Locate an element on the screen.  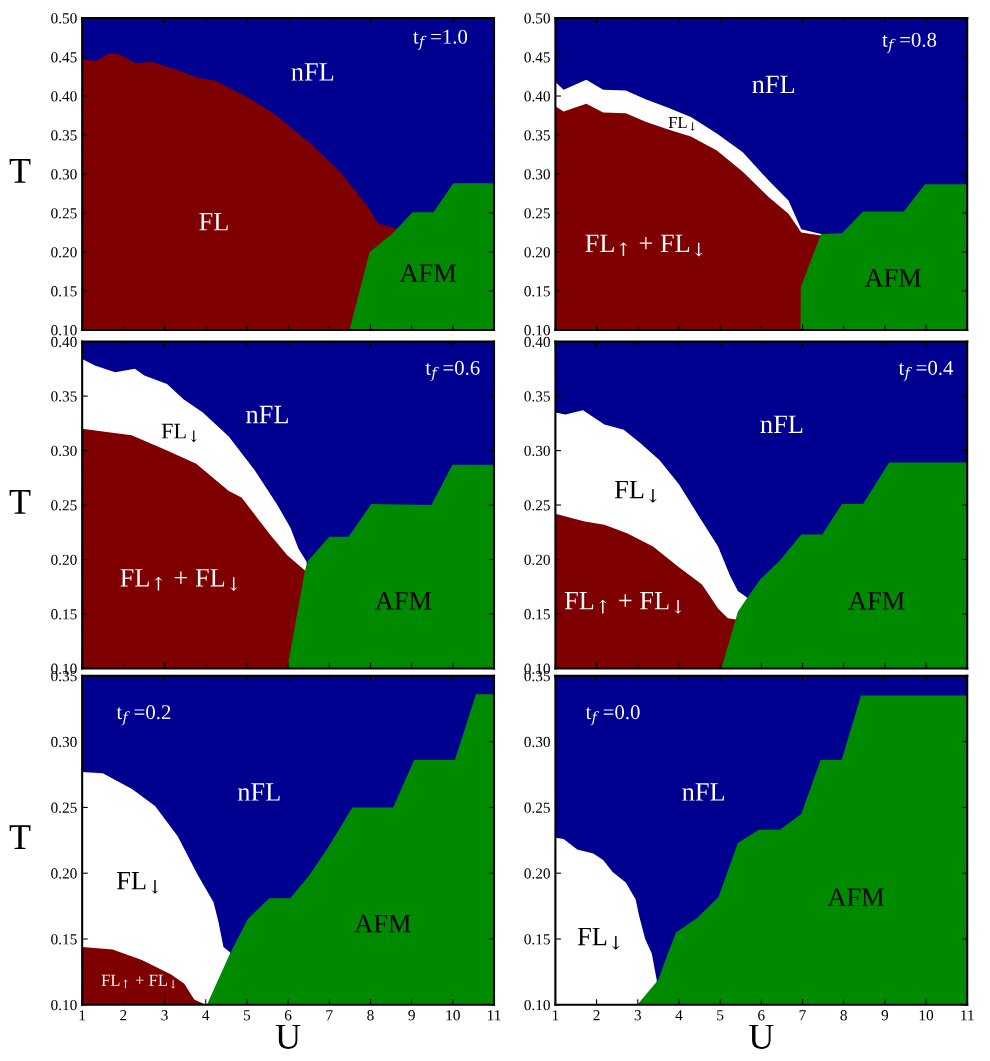
annotation: t$_{f}$ =0.2 is located at coordinates (143, 715).